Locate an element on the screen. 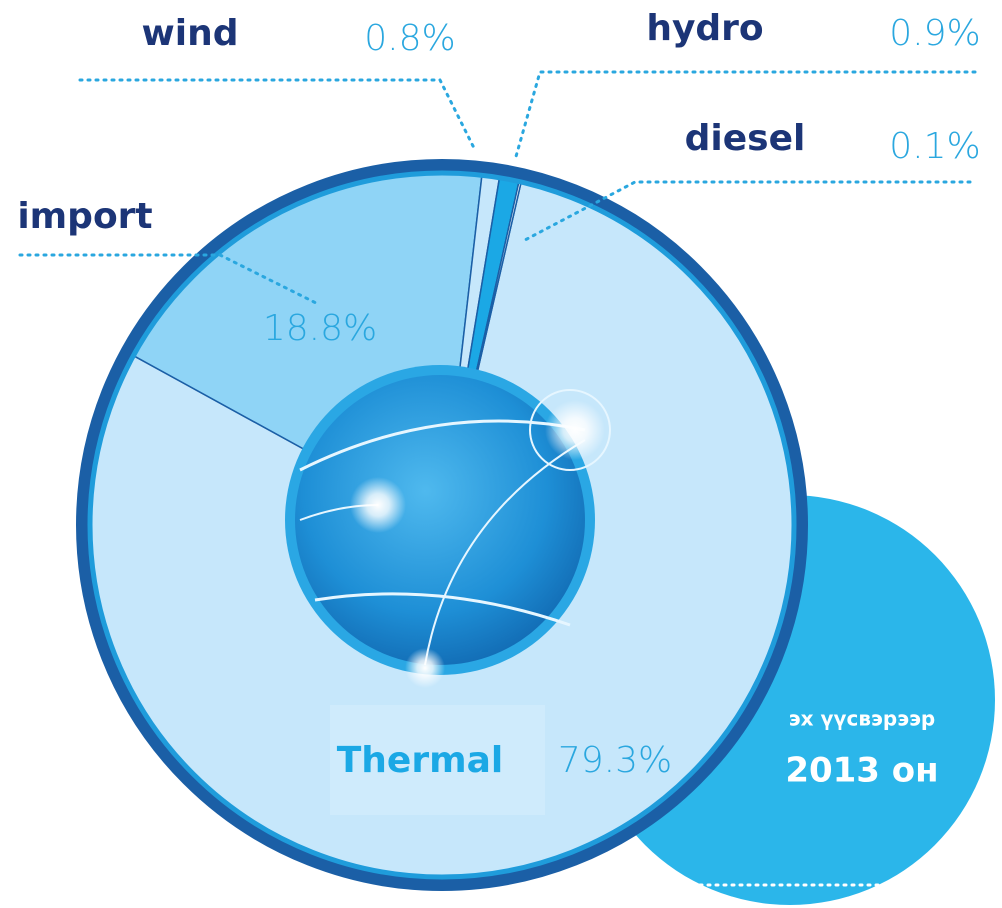 The width and height of the screenshot is (1002, 908). slice-name: hydro is located at coordinates (704, 28).